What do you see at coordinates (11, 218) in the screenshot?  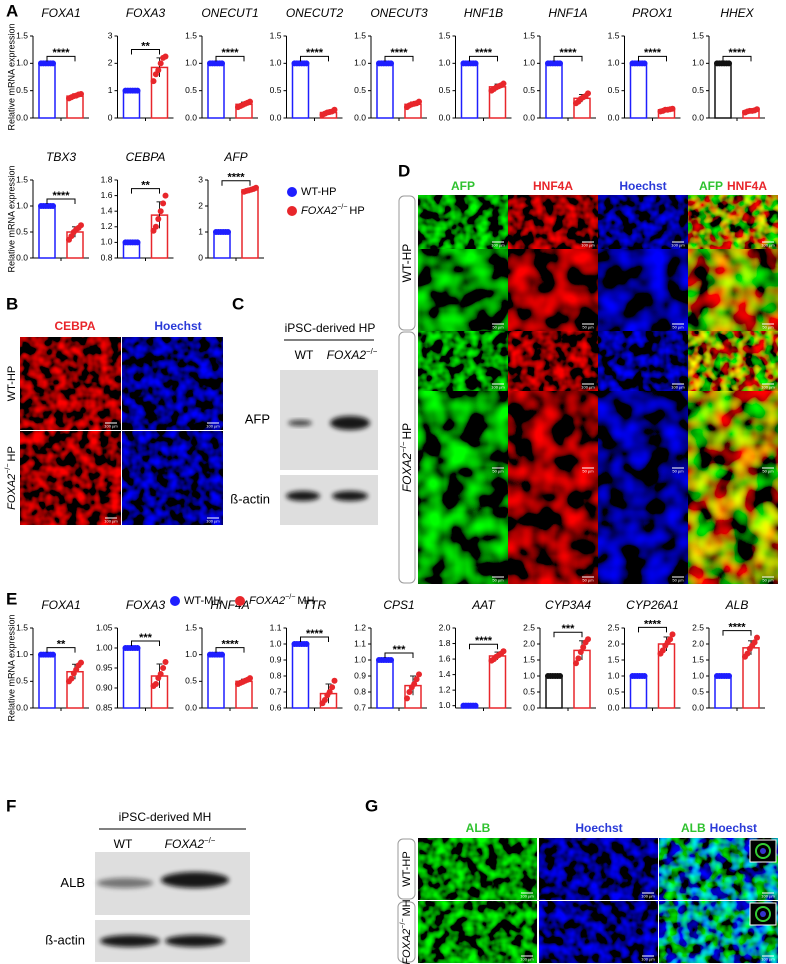 I see `y-axis-label: Relative mRNA expression` at bounding box center [11, 218].